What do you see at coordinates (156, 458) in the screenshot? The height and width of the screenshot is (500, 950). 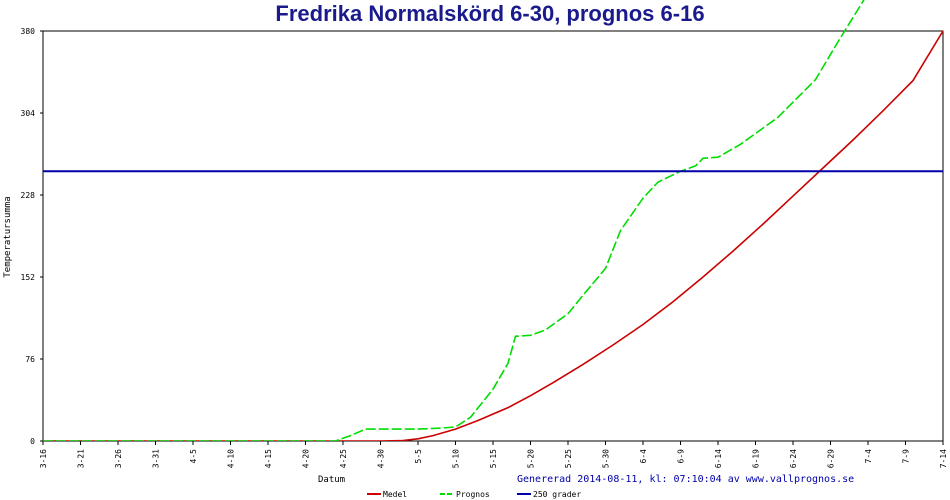 I see `x-tick-label: 3-31` at bounding box center [156, 458].